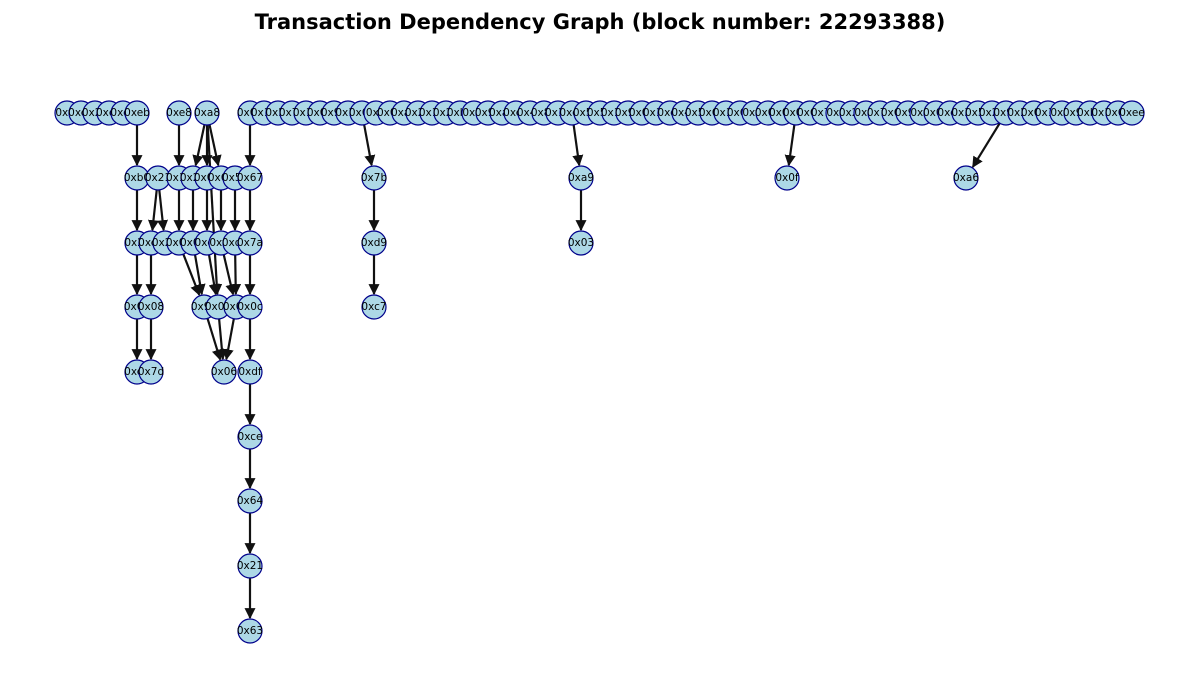  I want to click on node-label: 0xeb, so click(137, 113).